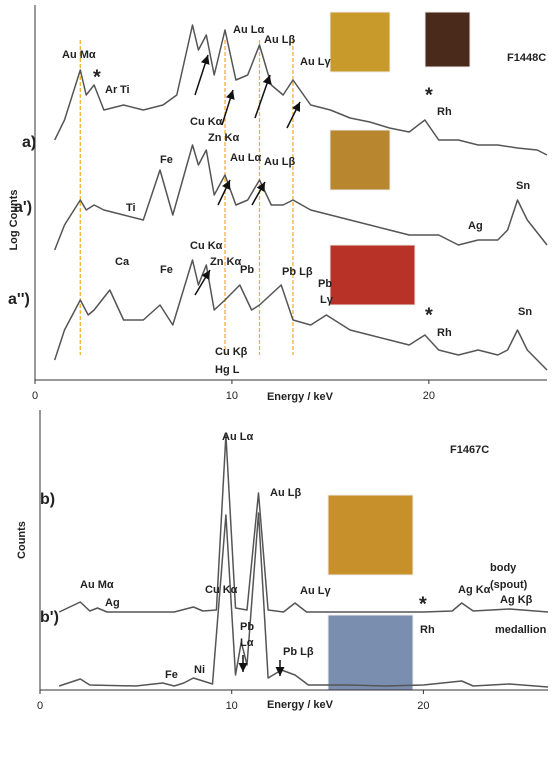 This screenshot has height=765, width=556. What do you see at coordinates (516, 600) in the screenshot?
I see `annotation: Ag Kβ` at bounding box center [516, 600].